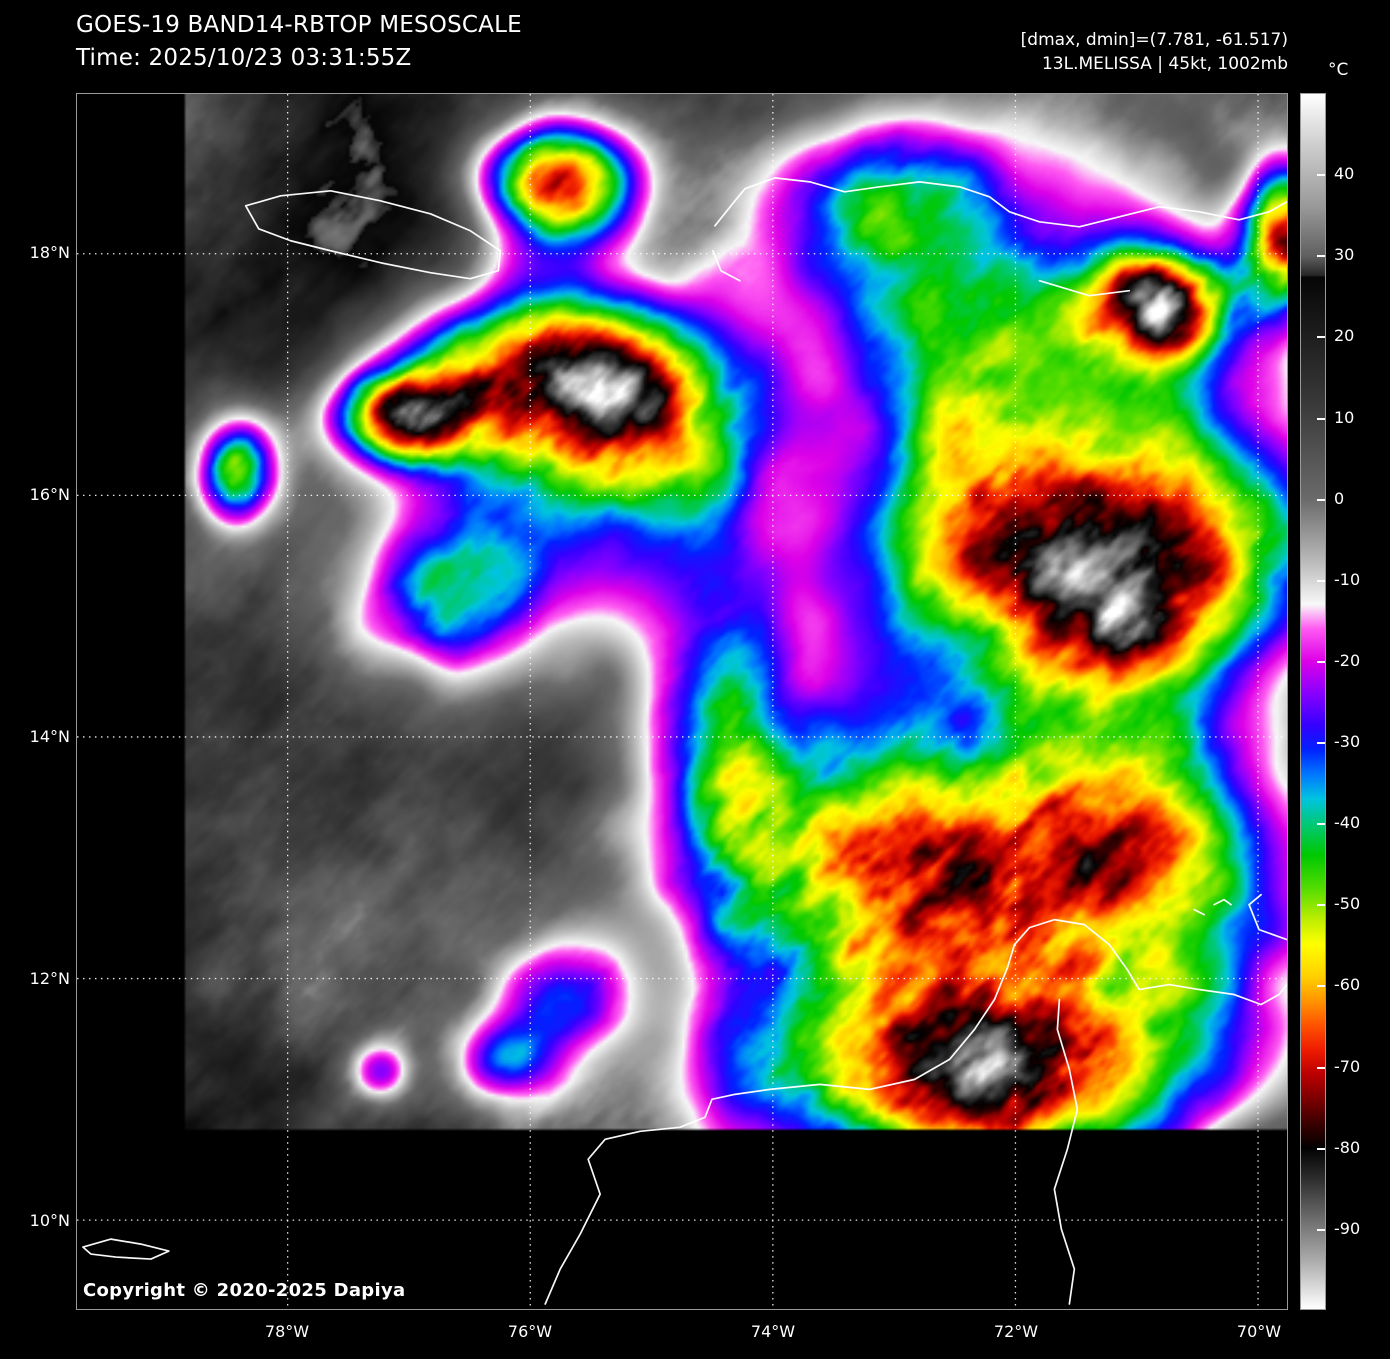  What do you see at coordinates (1344, 255) in the screenshot?
I see `colorbar-tick-label: 30` at bounding box center [1344, 255].